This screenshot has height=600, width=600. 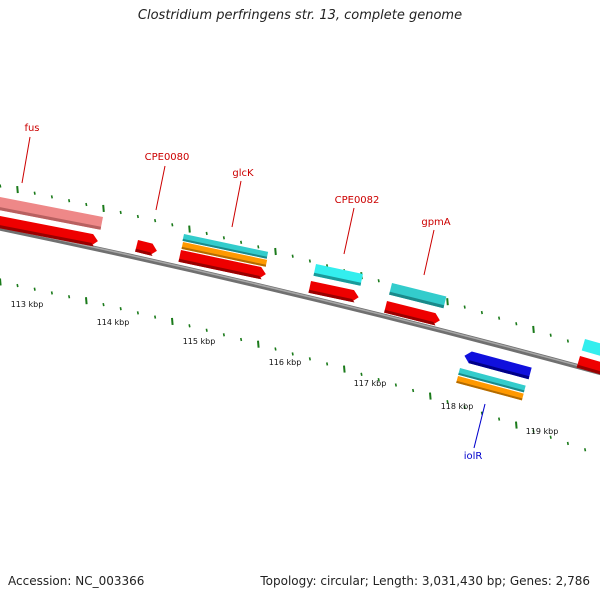 I want to click on feature-iolr-cyan, so click(x=492, y=380).